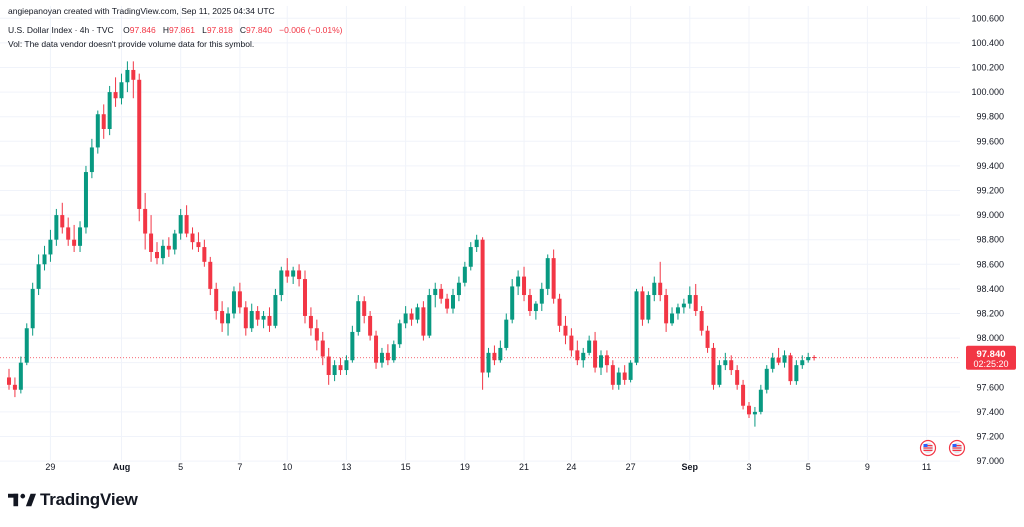  What do you see at coordinates (243, 30) in the screenshot?
I see `close-label: C` at bounding box center [243, 30].